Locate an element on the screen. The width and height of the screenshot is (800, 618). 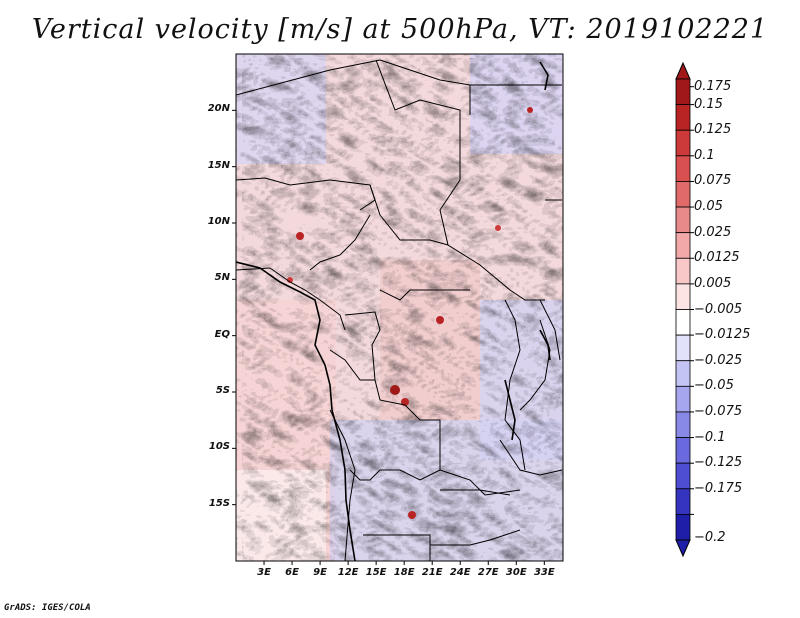
lon-tick-label: 21E is located at coordinates (432, 572).